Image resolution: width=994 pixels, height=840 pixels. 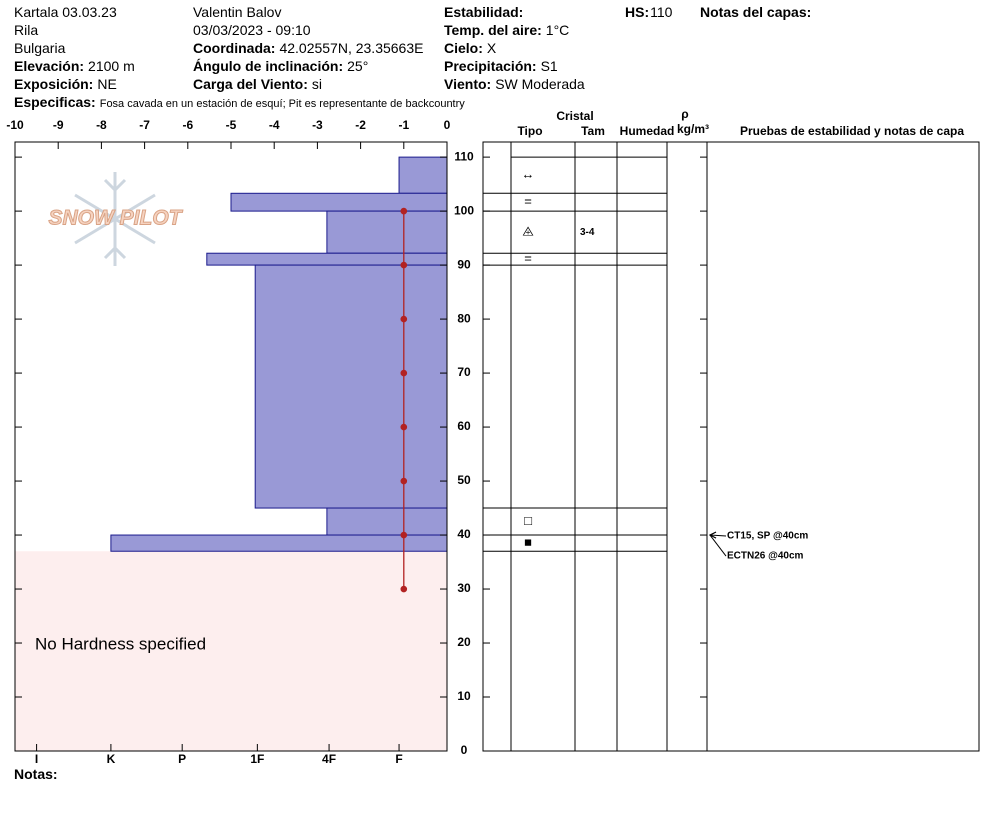 I want to click on field: Estabilidad:, so click(x=485, y=12).